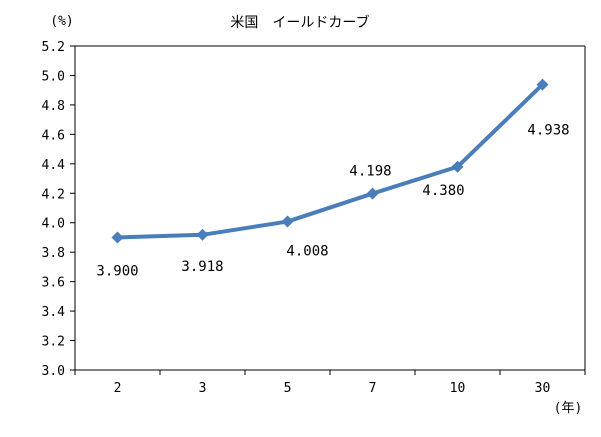  Describe the element at coordinates (568, 408) in the screenshot. I see `x-axis-unit: (年)` at that location.